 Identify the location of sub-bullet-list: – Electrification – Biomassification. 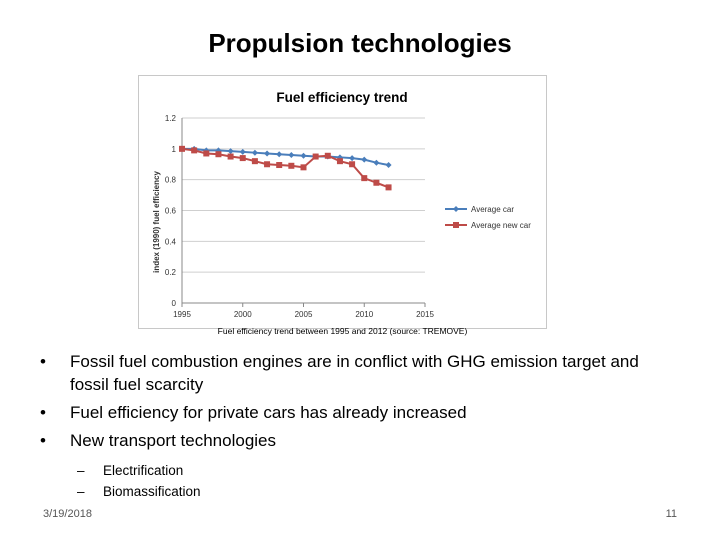
(356, 481).